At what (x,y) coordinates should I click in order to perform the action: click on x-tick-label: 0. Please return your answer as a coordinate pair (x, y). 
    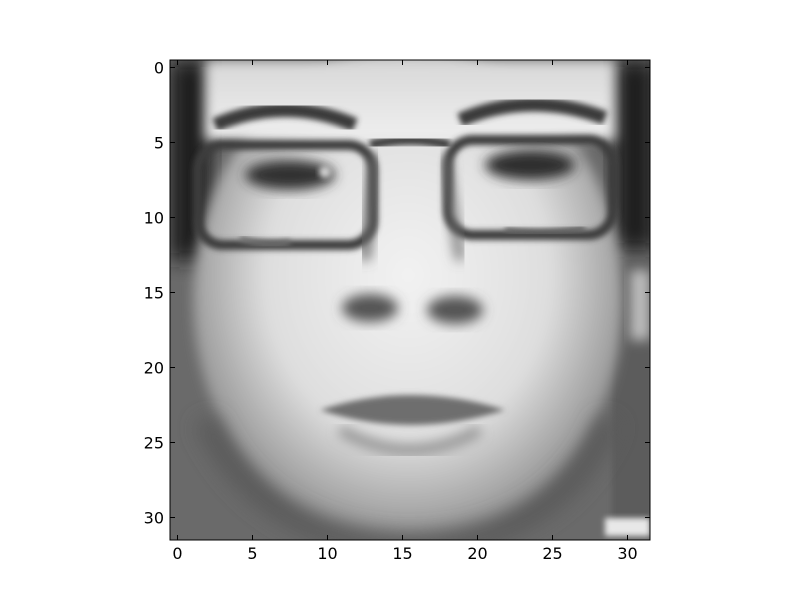
    Looking at the image, I should click on (177, 553).